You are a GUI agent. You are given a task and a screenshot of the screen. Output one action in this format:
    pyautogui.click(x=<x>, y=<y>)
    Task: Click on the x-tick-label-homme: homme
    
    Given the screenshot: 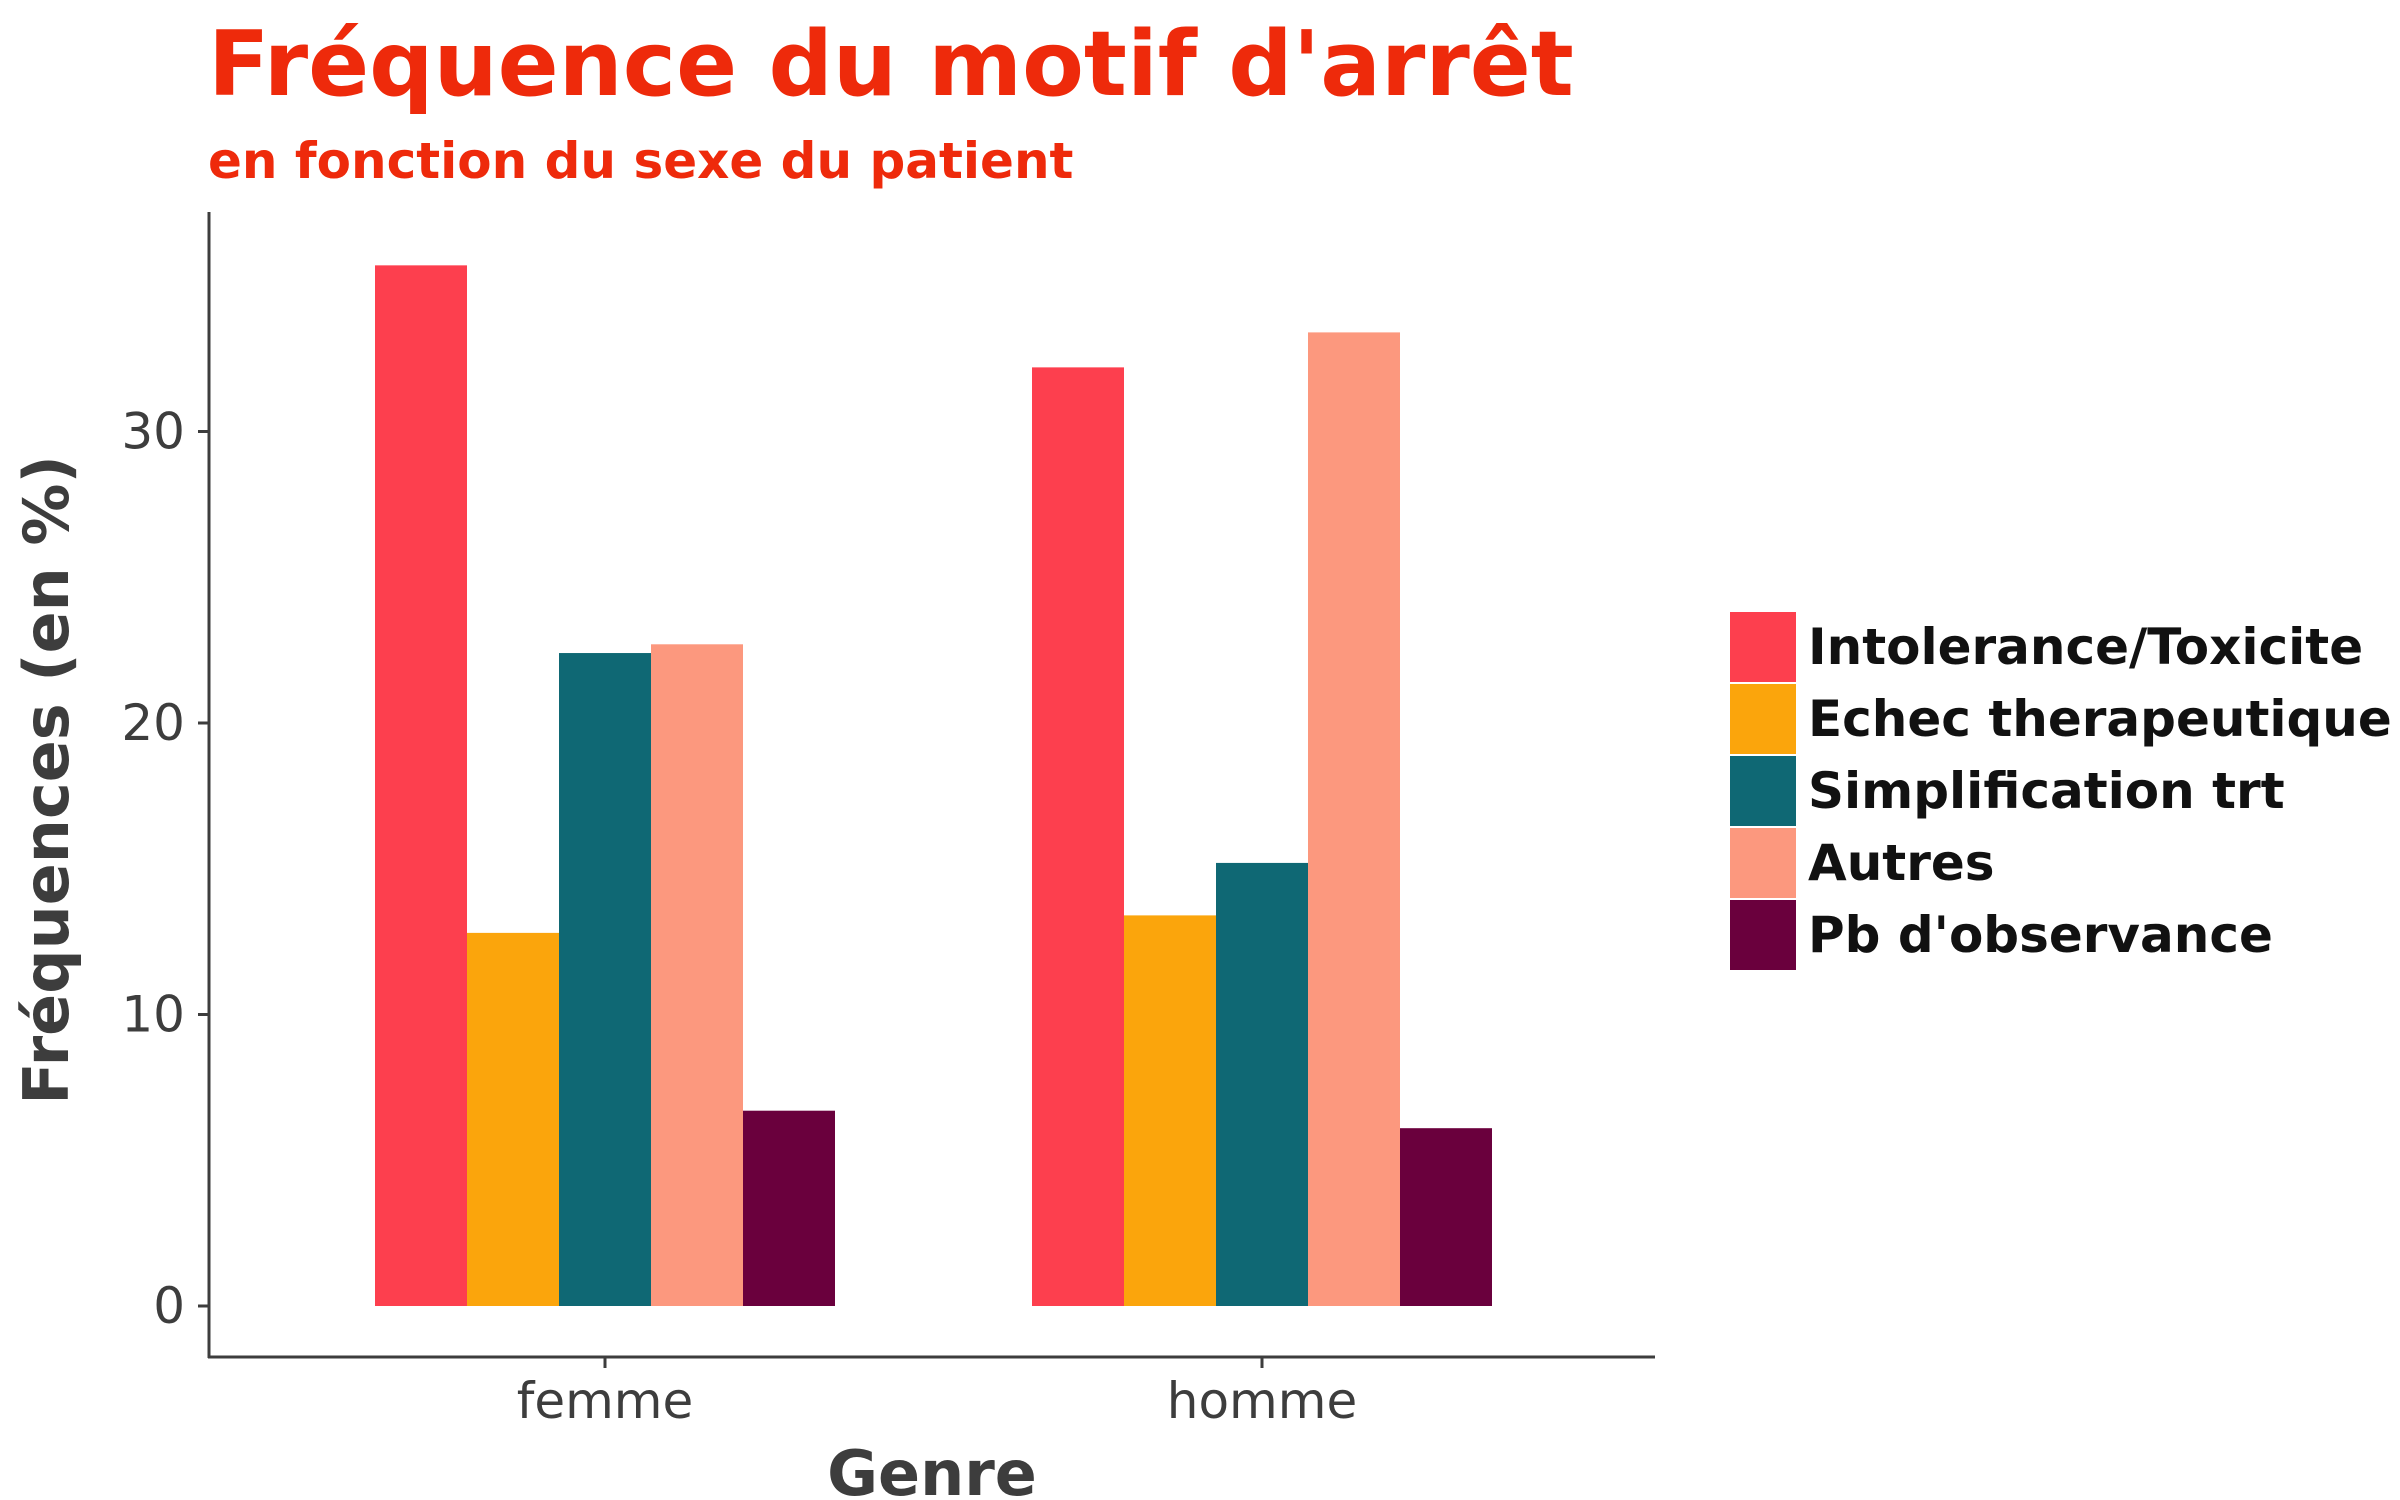 What is the action you would take?
    pyautogui.click(x=1262, y=1401)
    